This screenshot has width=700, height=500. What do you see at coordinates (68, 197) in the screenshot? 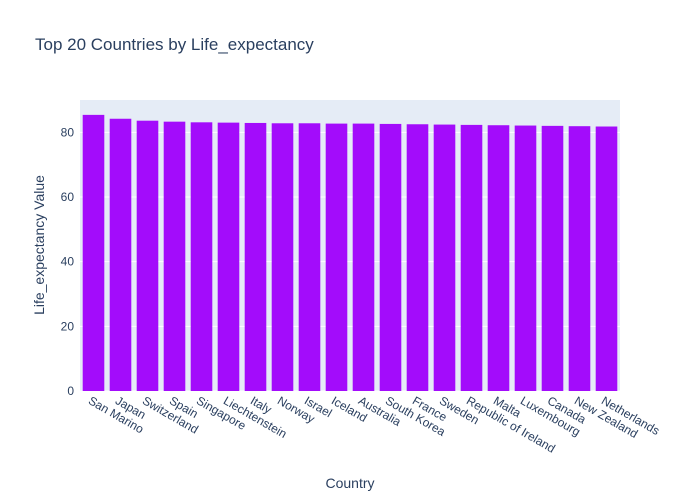
I see `y-tick-label: 60` at bounding box center [68, 197].